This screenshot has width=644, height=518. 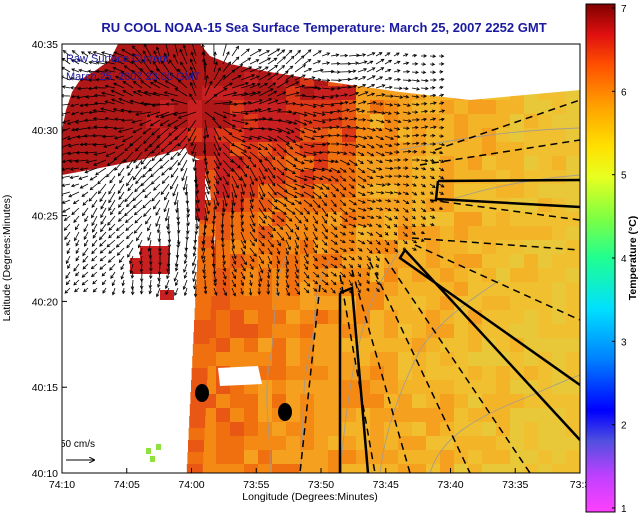 I want to click on x-tick-label: 74:00, so click(x=191, y=485).